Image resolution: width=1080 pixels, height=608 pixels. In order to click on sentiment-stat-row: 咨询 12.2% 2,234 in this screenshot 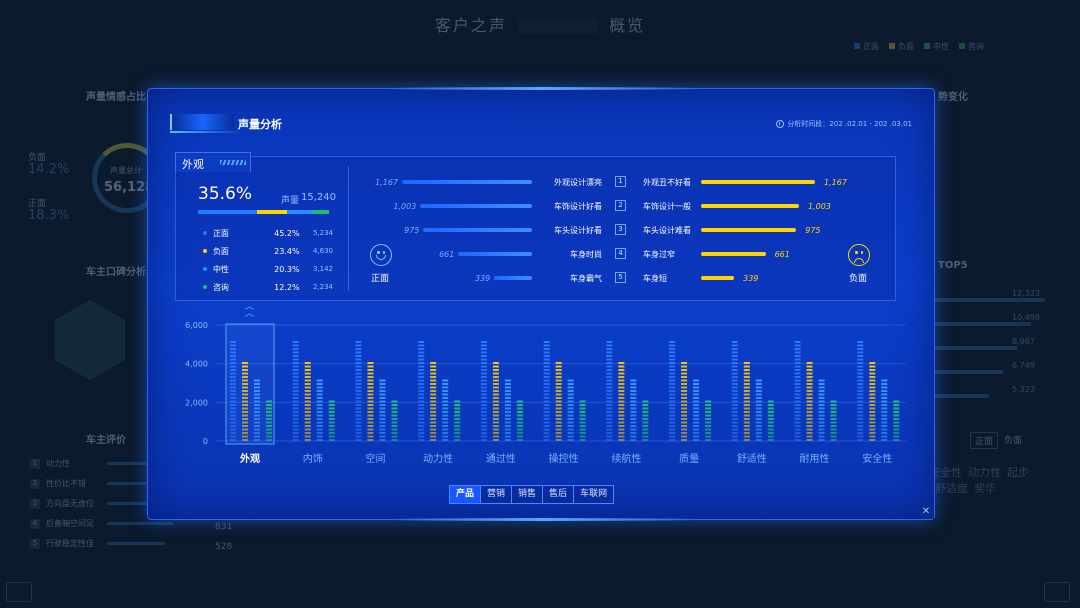, I will do `click(268, 287)`.